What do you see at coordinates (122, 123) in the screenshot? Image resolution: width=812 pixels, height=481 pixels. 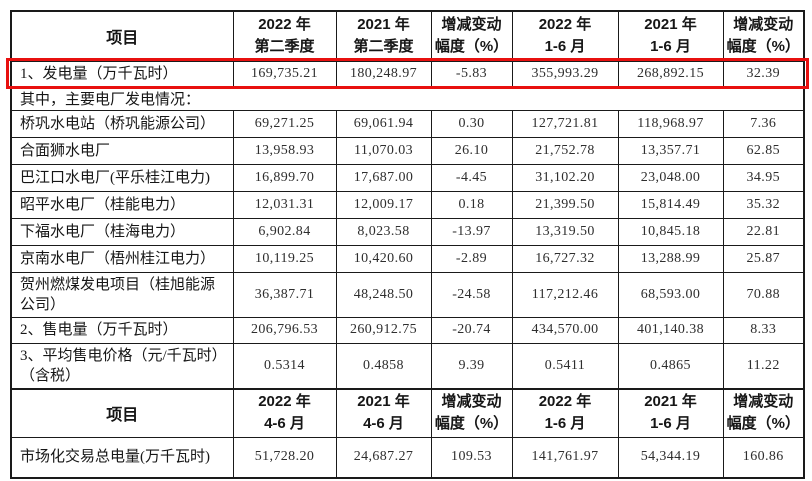 I see `row-label-cell: 桥巩水电站（桥巩能源公司）` at bounding box center [122, 123].